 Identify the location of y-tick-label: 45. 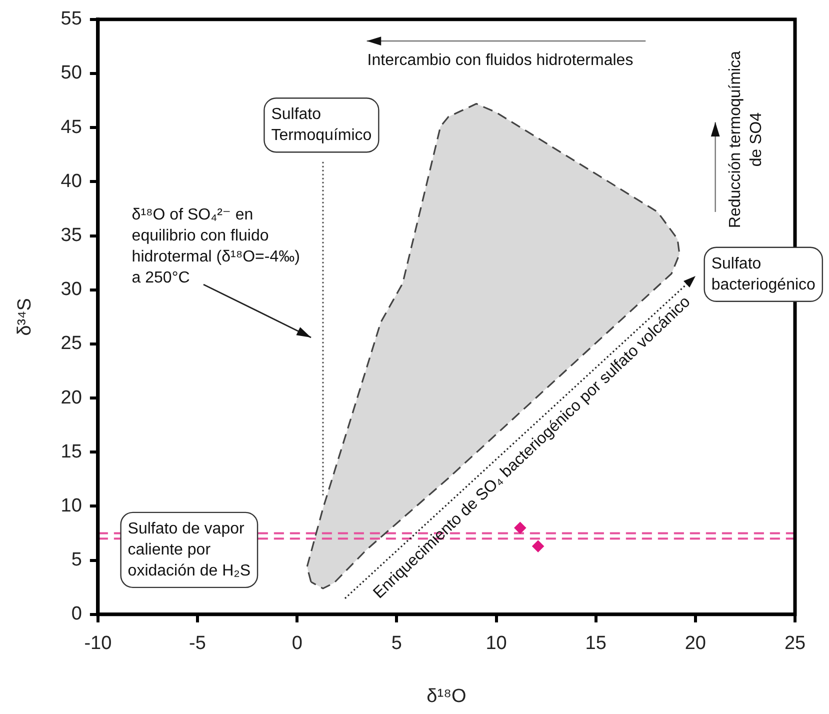
(71, 127).